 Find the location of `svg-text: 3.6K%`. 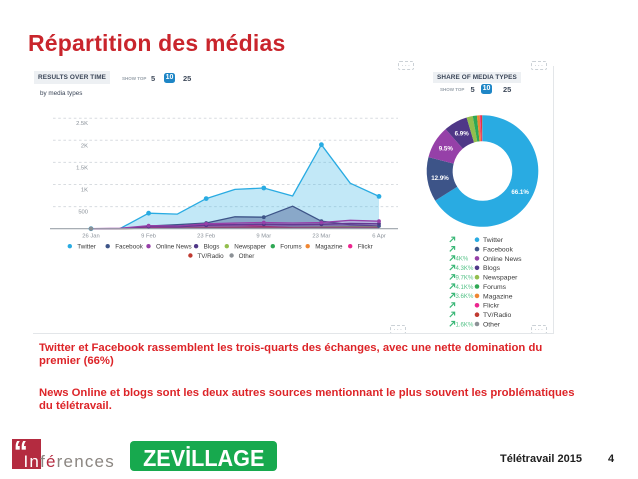

svg-text: 3.6K% is located at coordinates (465, 297).